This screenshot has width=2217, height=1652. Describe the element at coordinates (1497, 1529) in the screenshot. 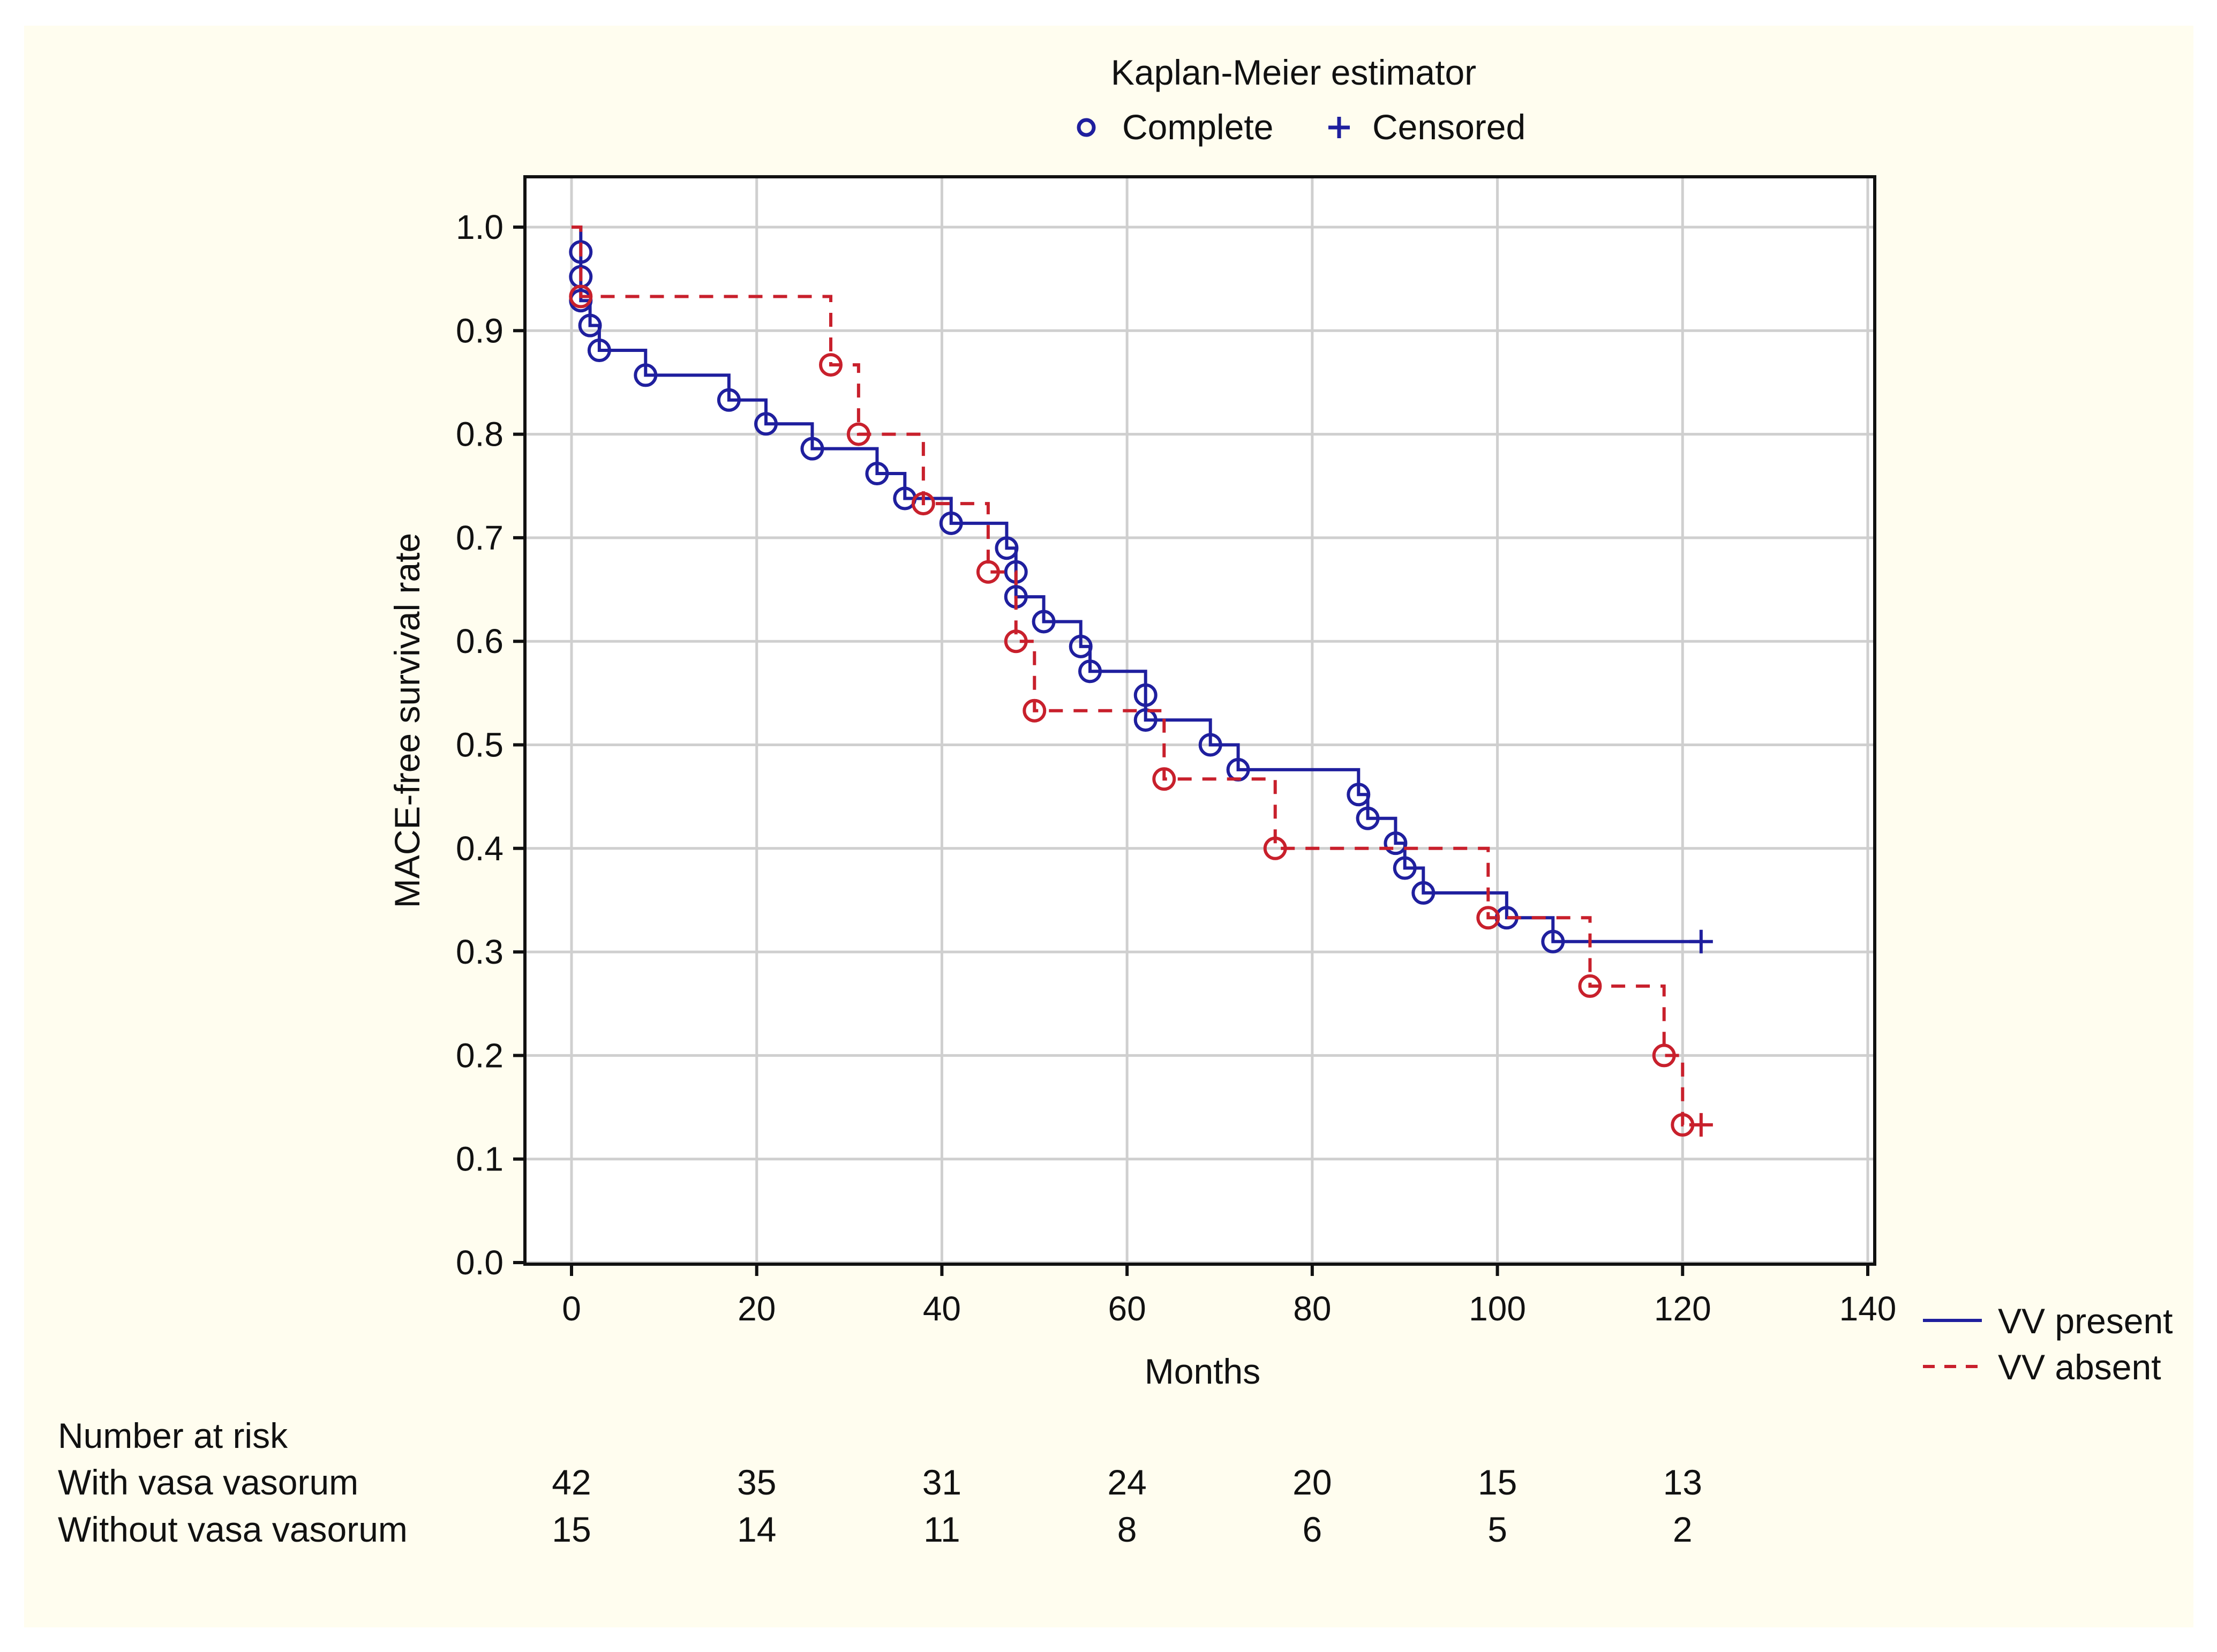

I see `risk-table-value: 5` at that location.